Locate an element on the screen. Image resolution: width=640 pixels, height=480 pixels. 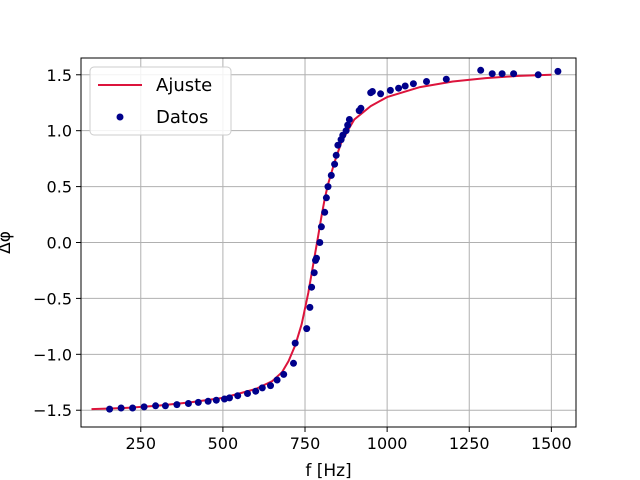
y-axis-label: Δφ is located at coordinates (7, 242).